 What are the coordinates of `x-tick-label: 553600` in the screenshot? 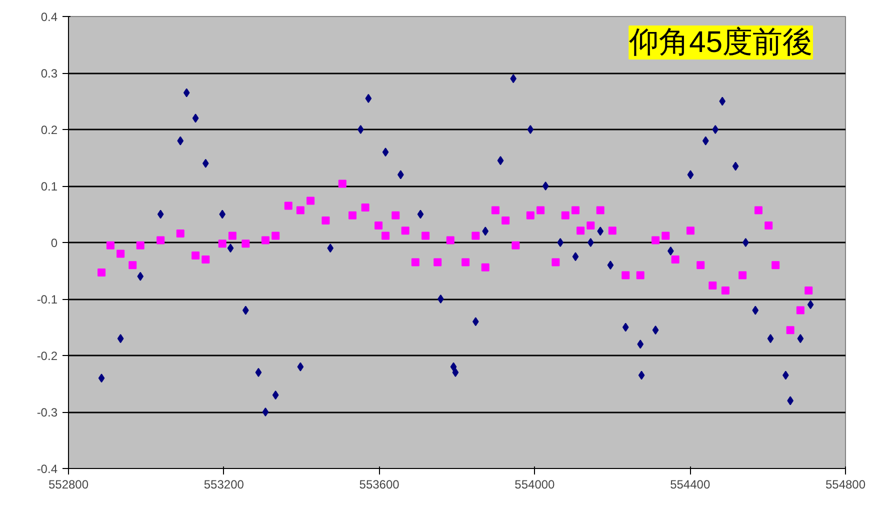 It's located at (379, 485).